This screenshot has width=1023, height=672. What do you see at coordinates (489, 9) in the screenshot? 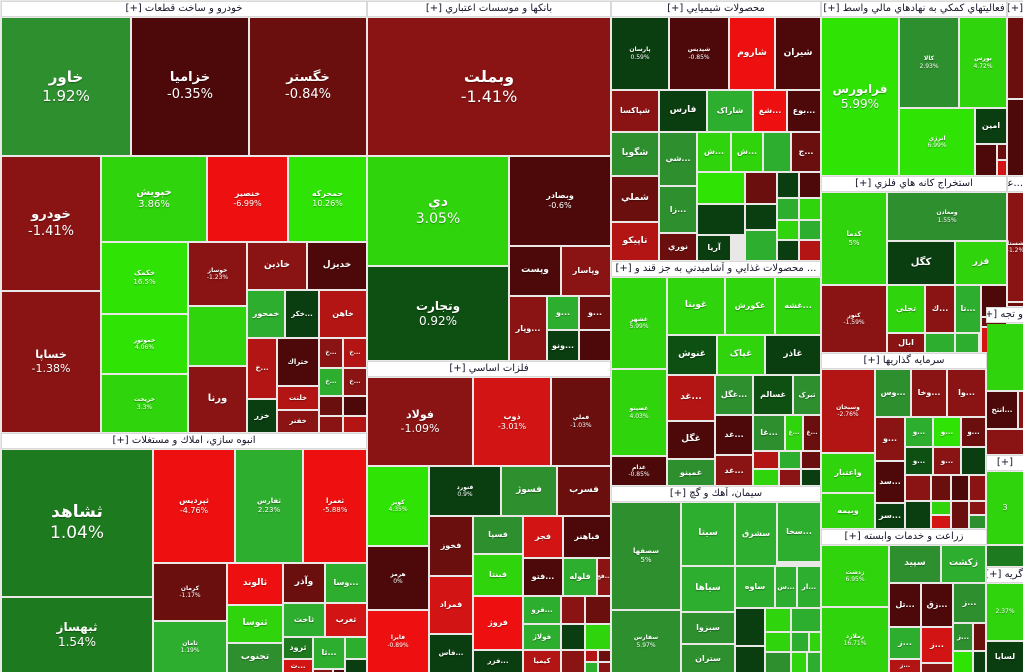
I see `sector-header: بانکها و موسسات اعتباري [+]` at bounding box center [489, 9].